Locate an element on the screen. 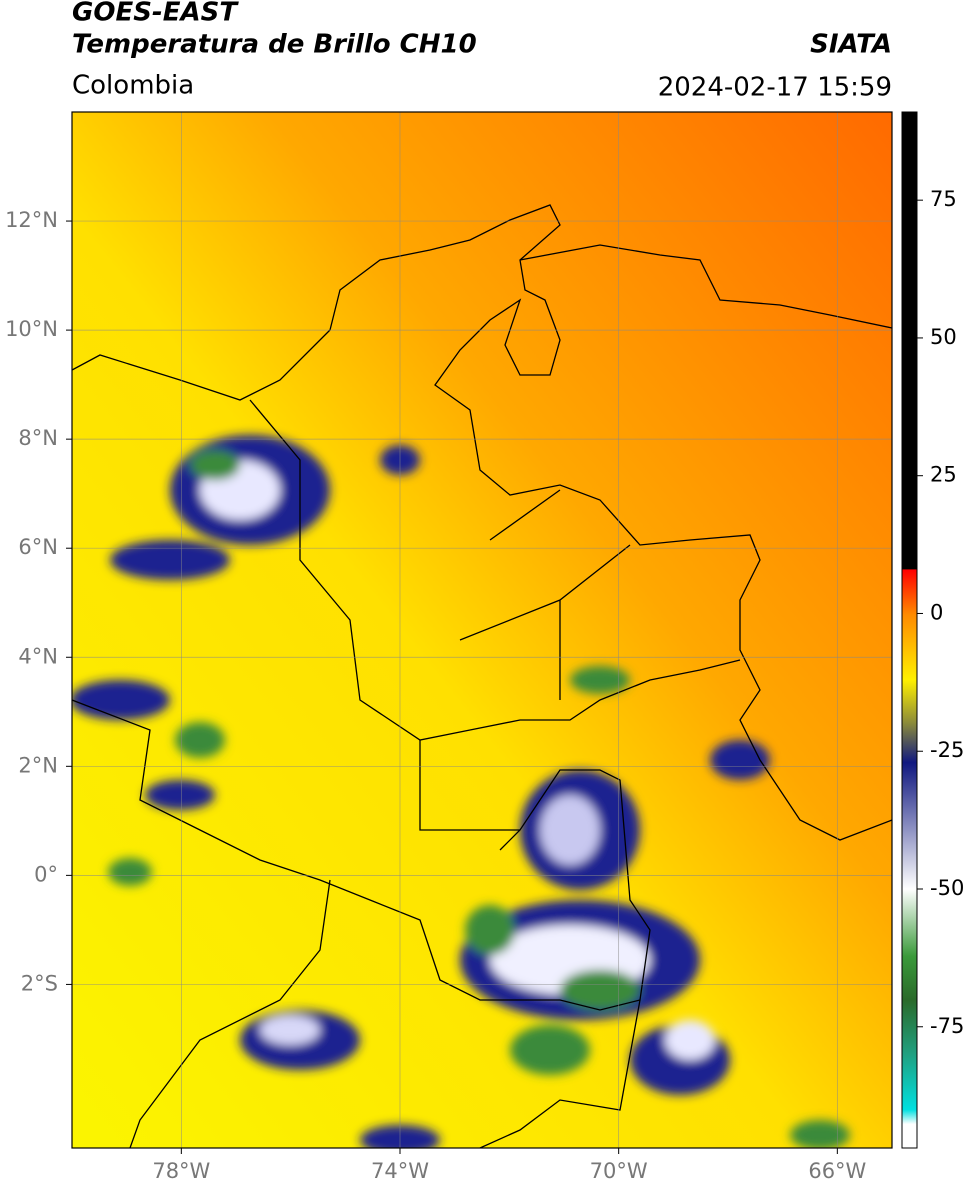 The width and height of the screenshot is (966, 1194). colorbar-tick-label: 0 is located at coordinates (936, 612).